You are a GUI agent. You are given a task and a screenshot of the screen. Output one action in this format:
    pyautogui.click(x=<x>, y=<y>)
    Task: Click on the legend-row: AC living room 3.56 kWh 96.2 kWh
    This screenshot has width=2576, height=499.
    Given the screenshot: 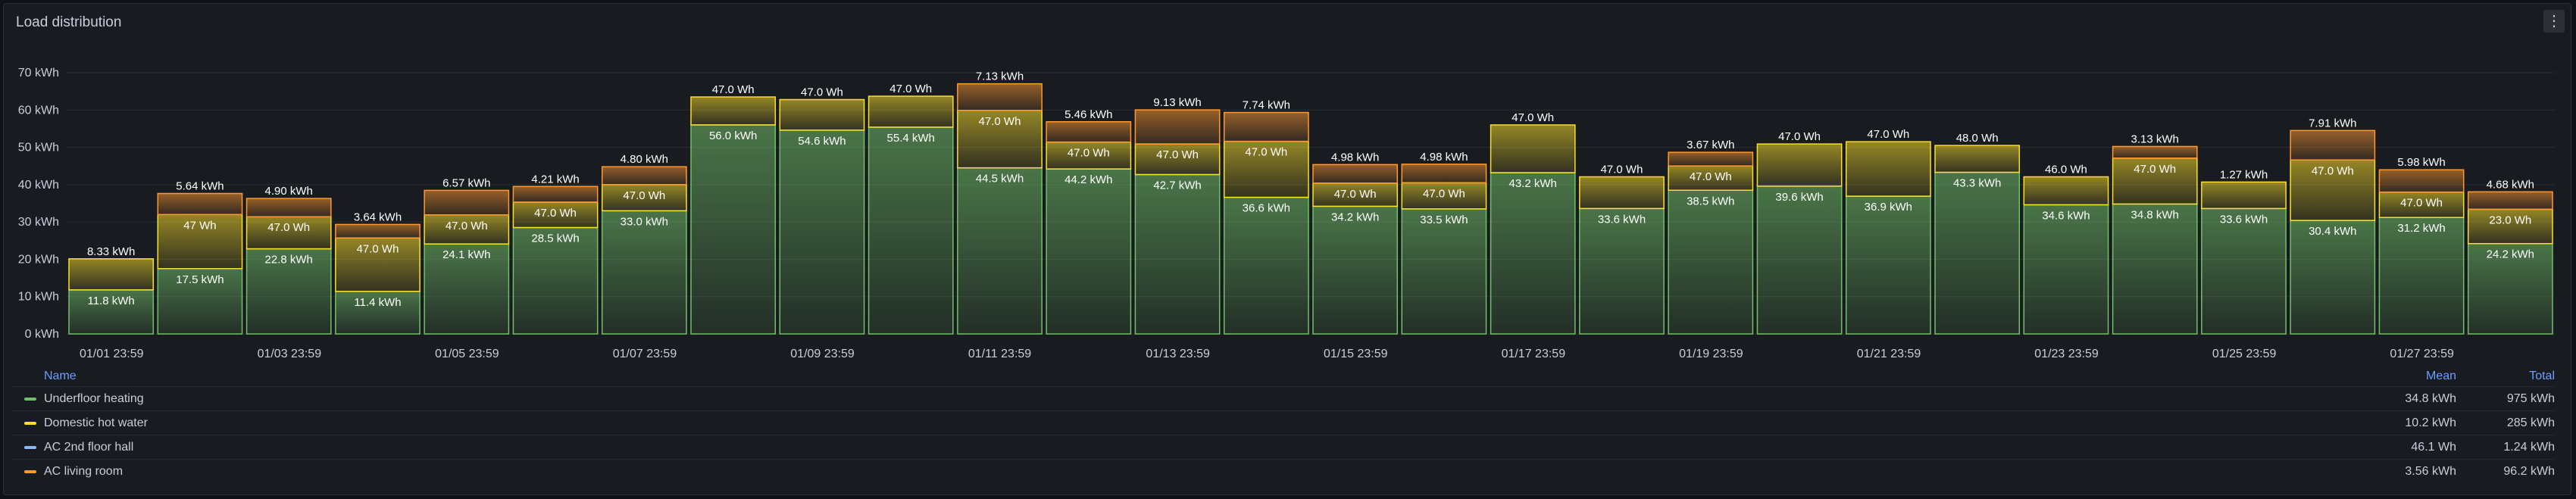 What is the action you would take?
    pyautogui.click(x=1283, y=471)
    